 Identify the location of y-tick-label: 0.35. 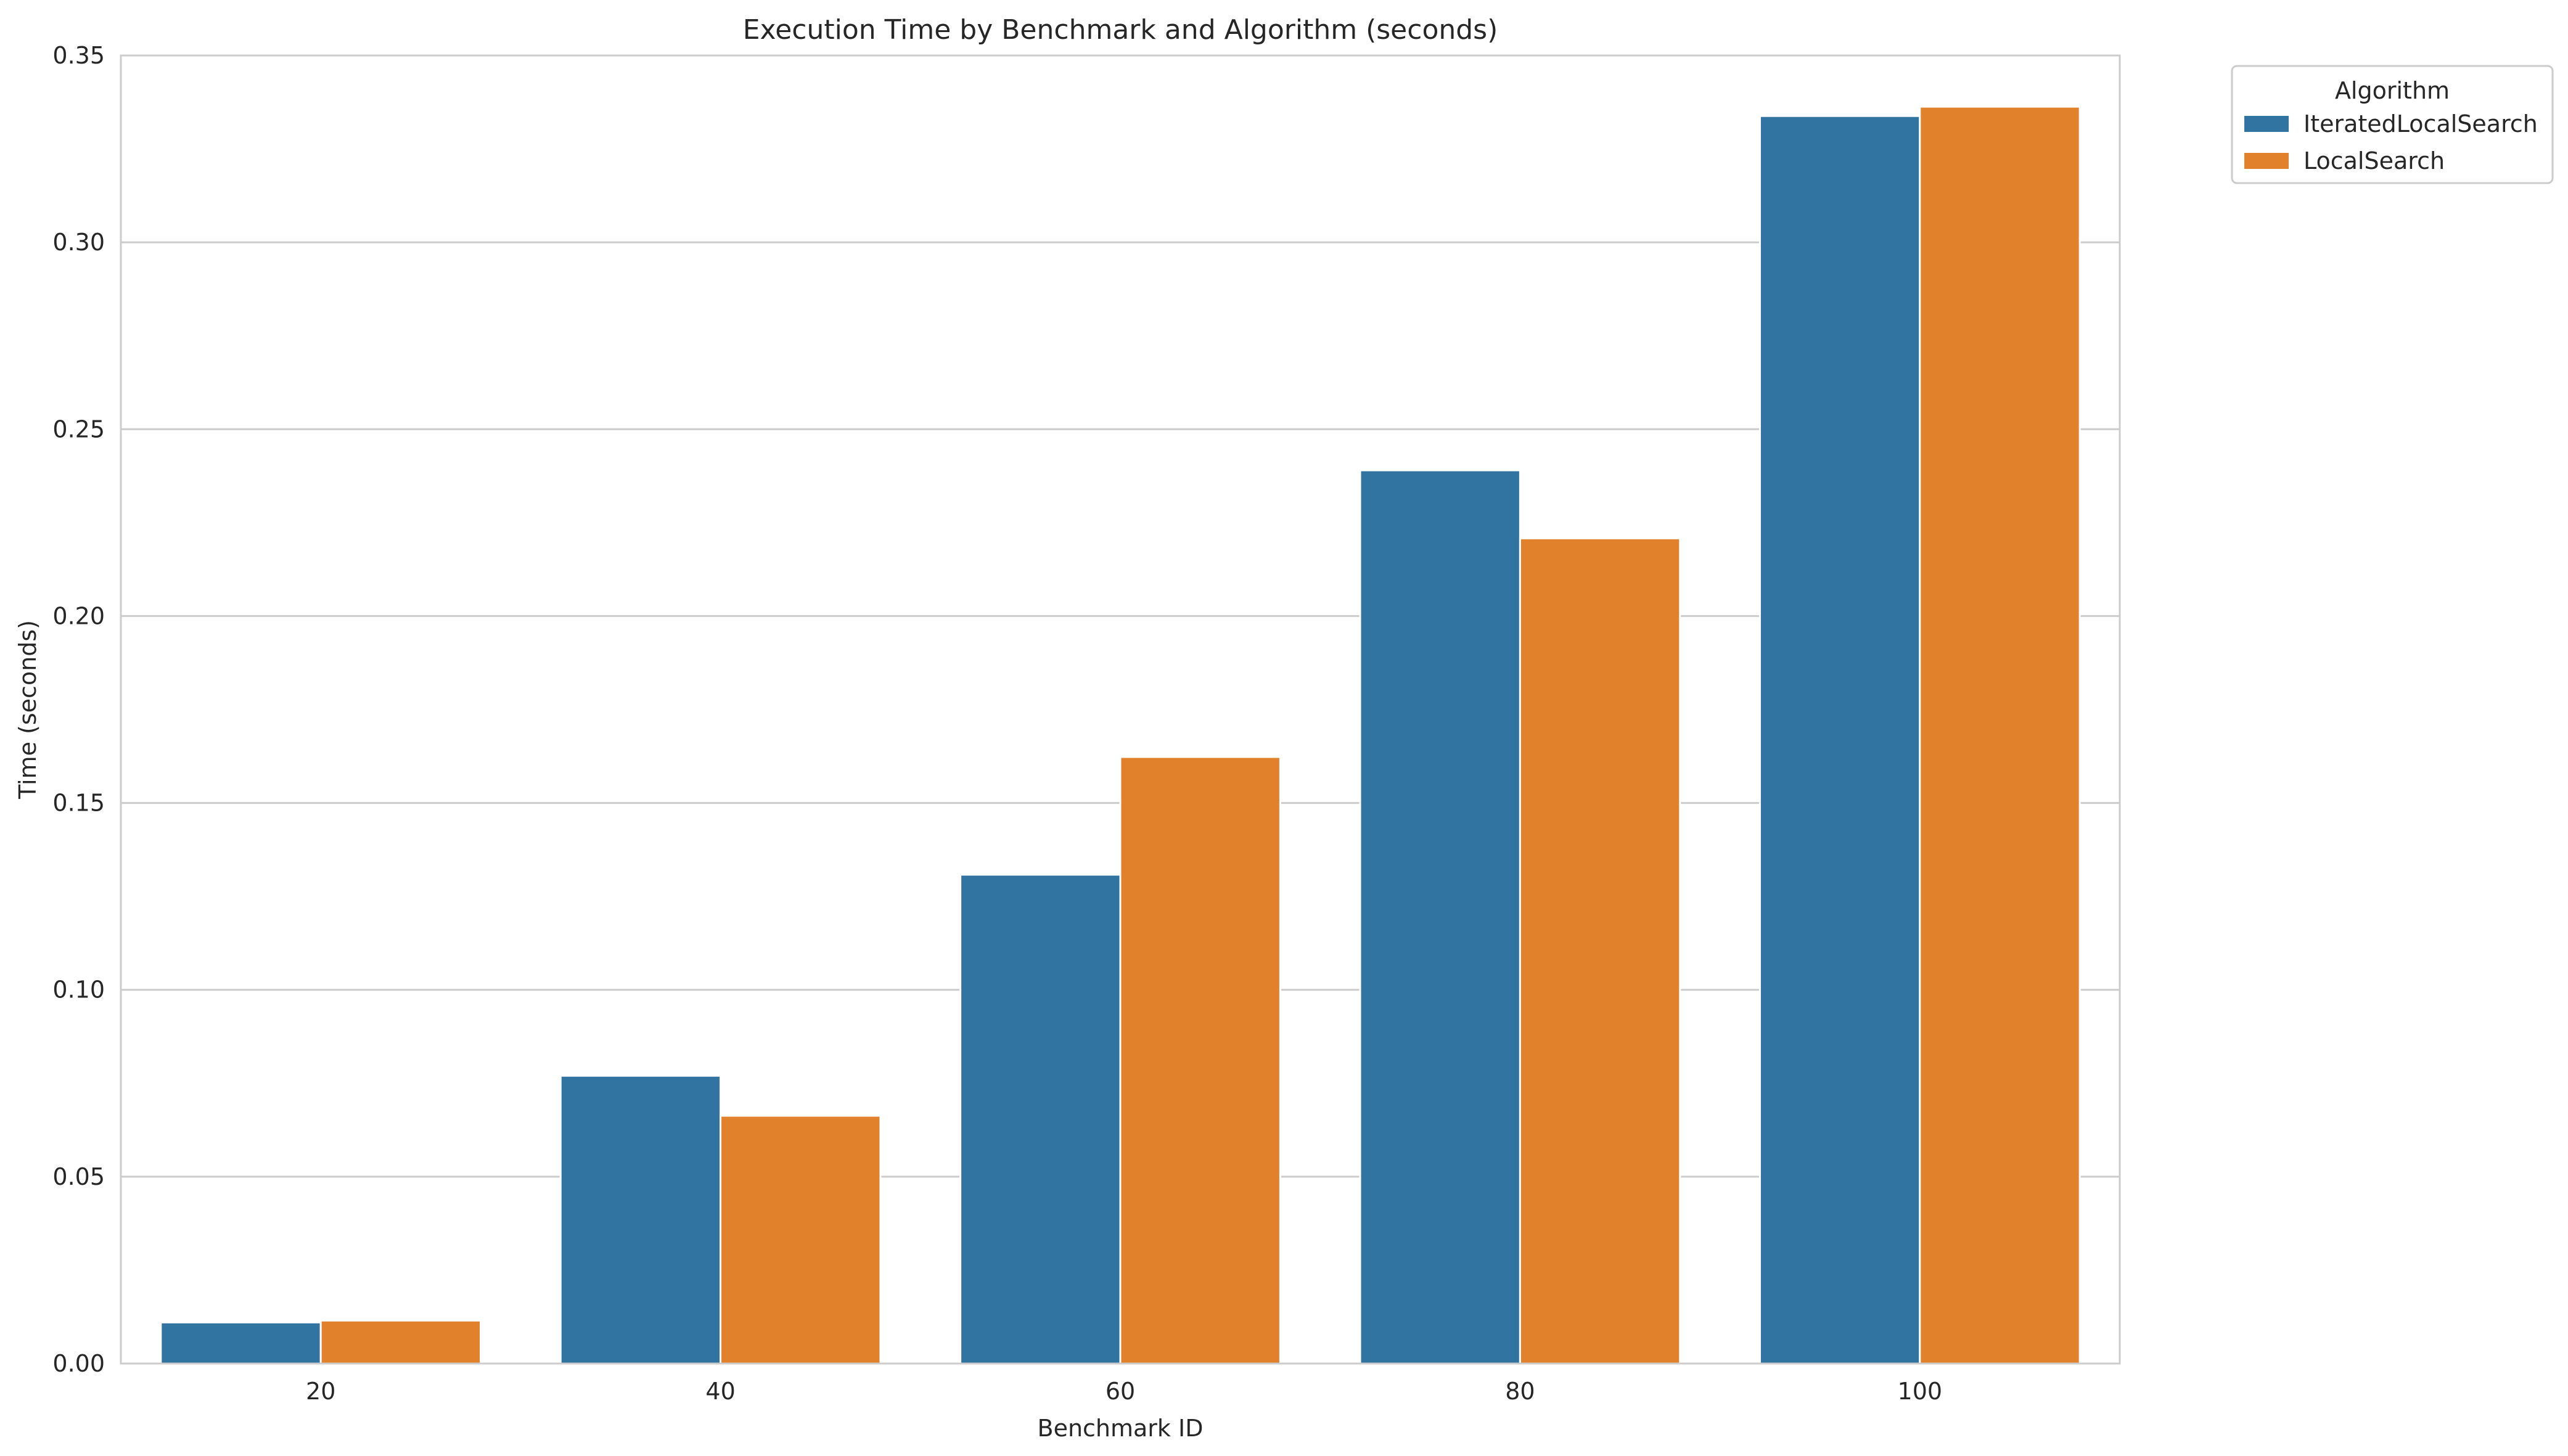
(79, 56).